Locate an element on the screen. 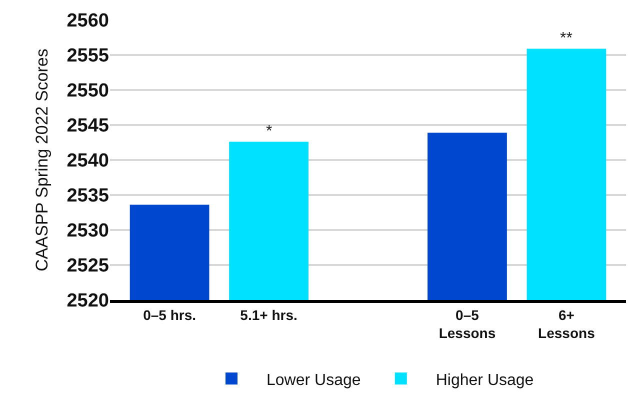  y-tick-label: 2560 is located at coordinates (87, 21).